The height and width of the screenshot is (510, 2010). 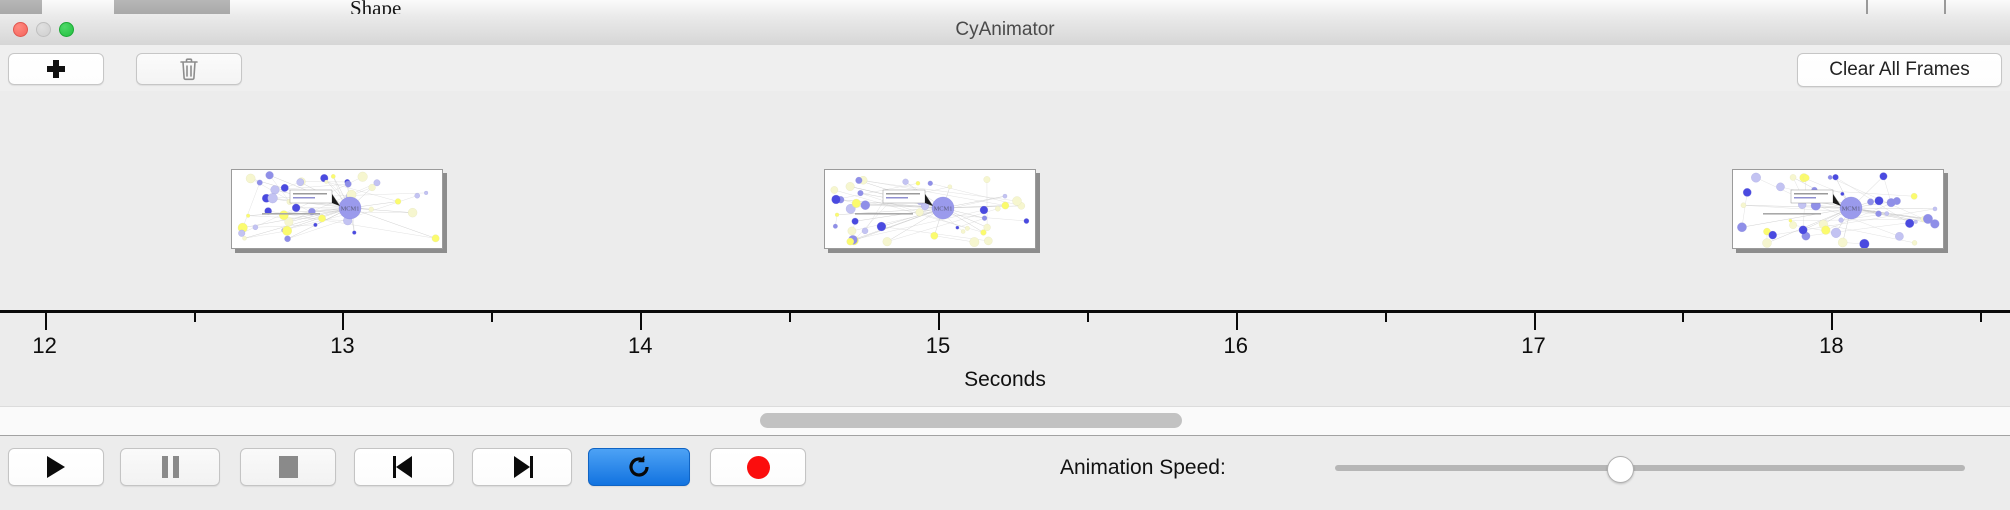 I want to click on skip-previous-icon, so click(x=404, y=467).